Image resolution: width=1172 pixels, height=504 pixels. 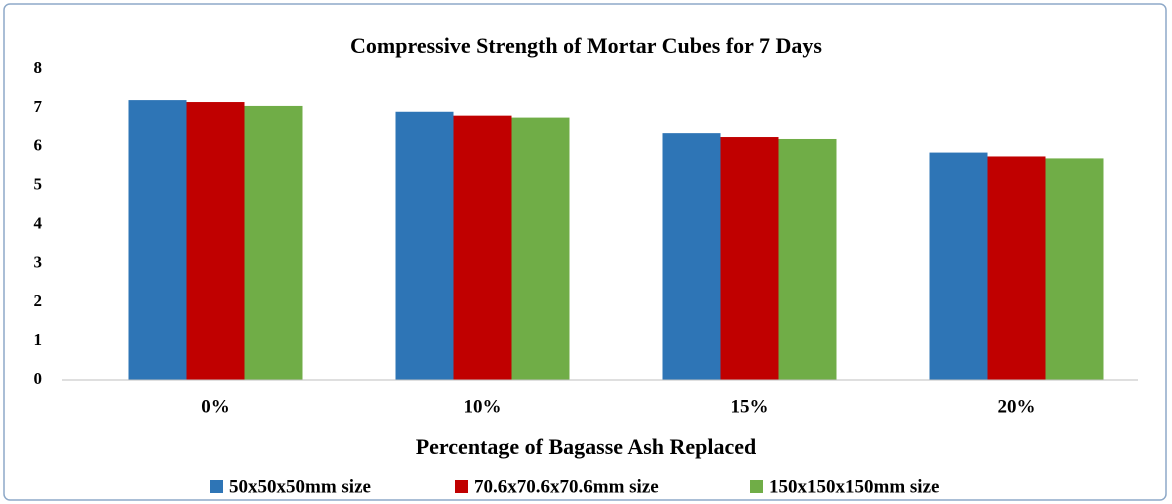 I want to click on y-tick-label: 1, so click(x=38, y=339).